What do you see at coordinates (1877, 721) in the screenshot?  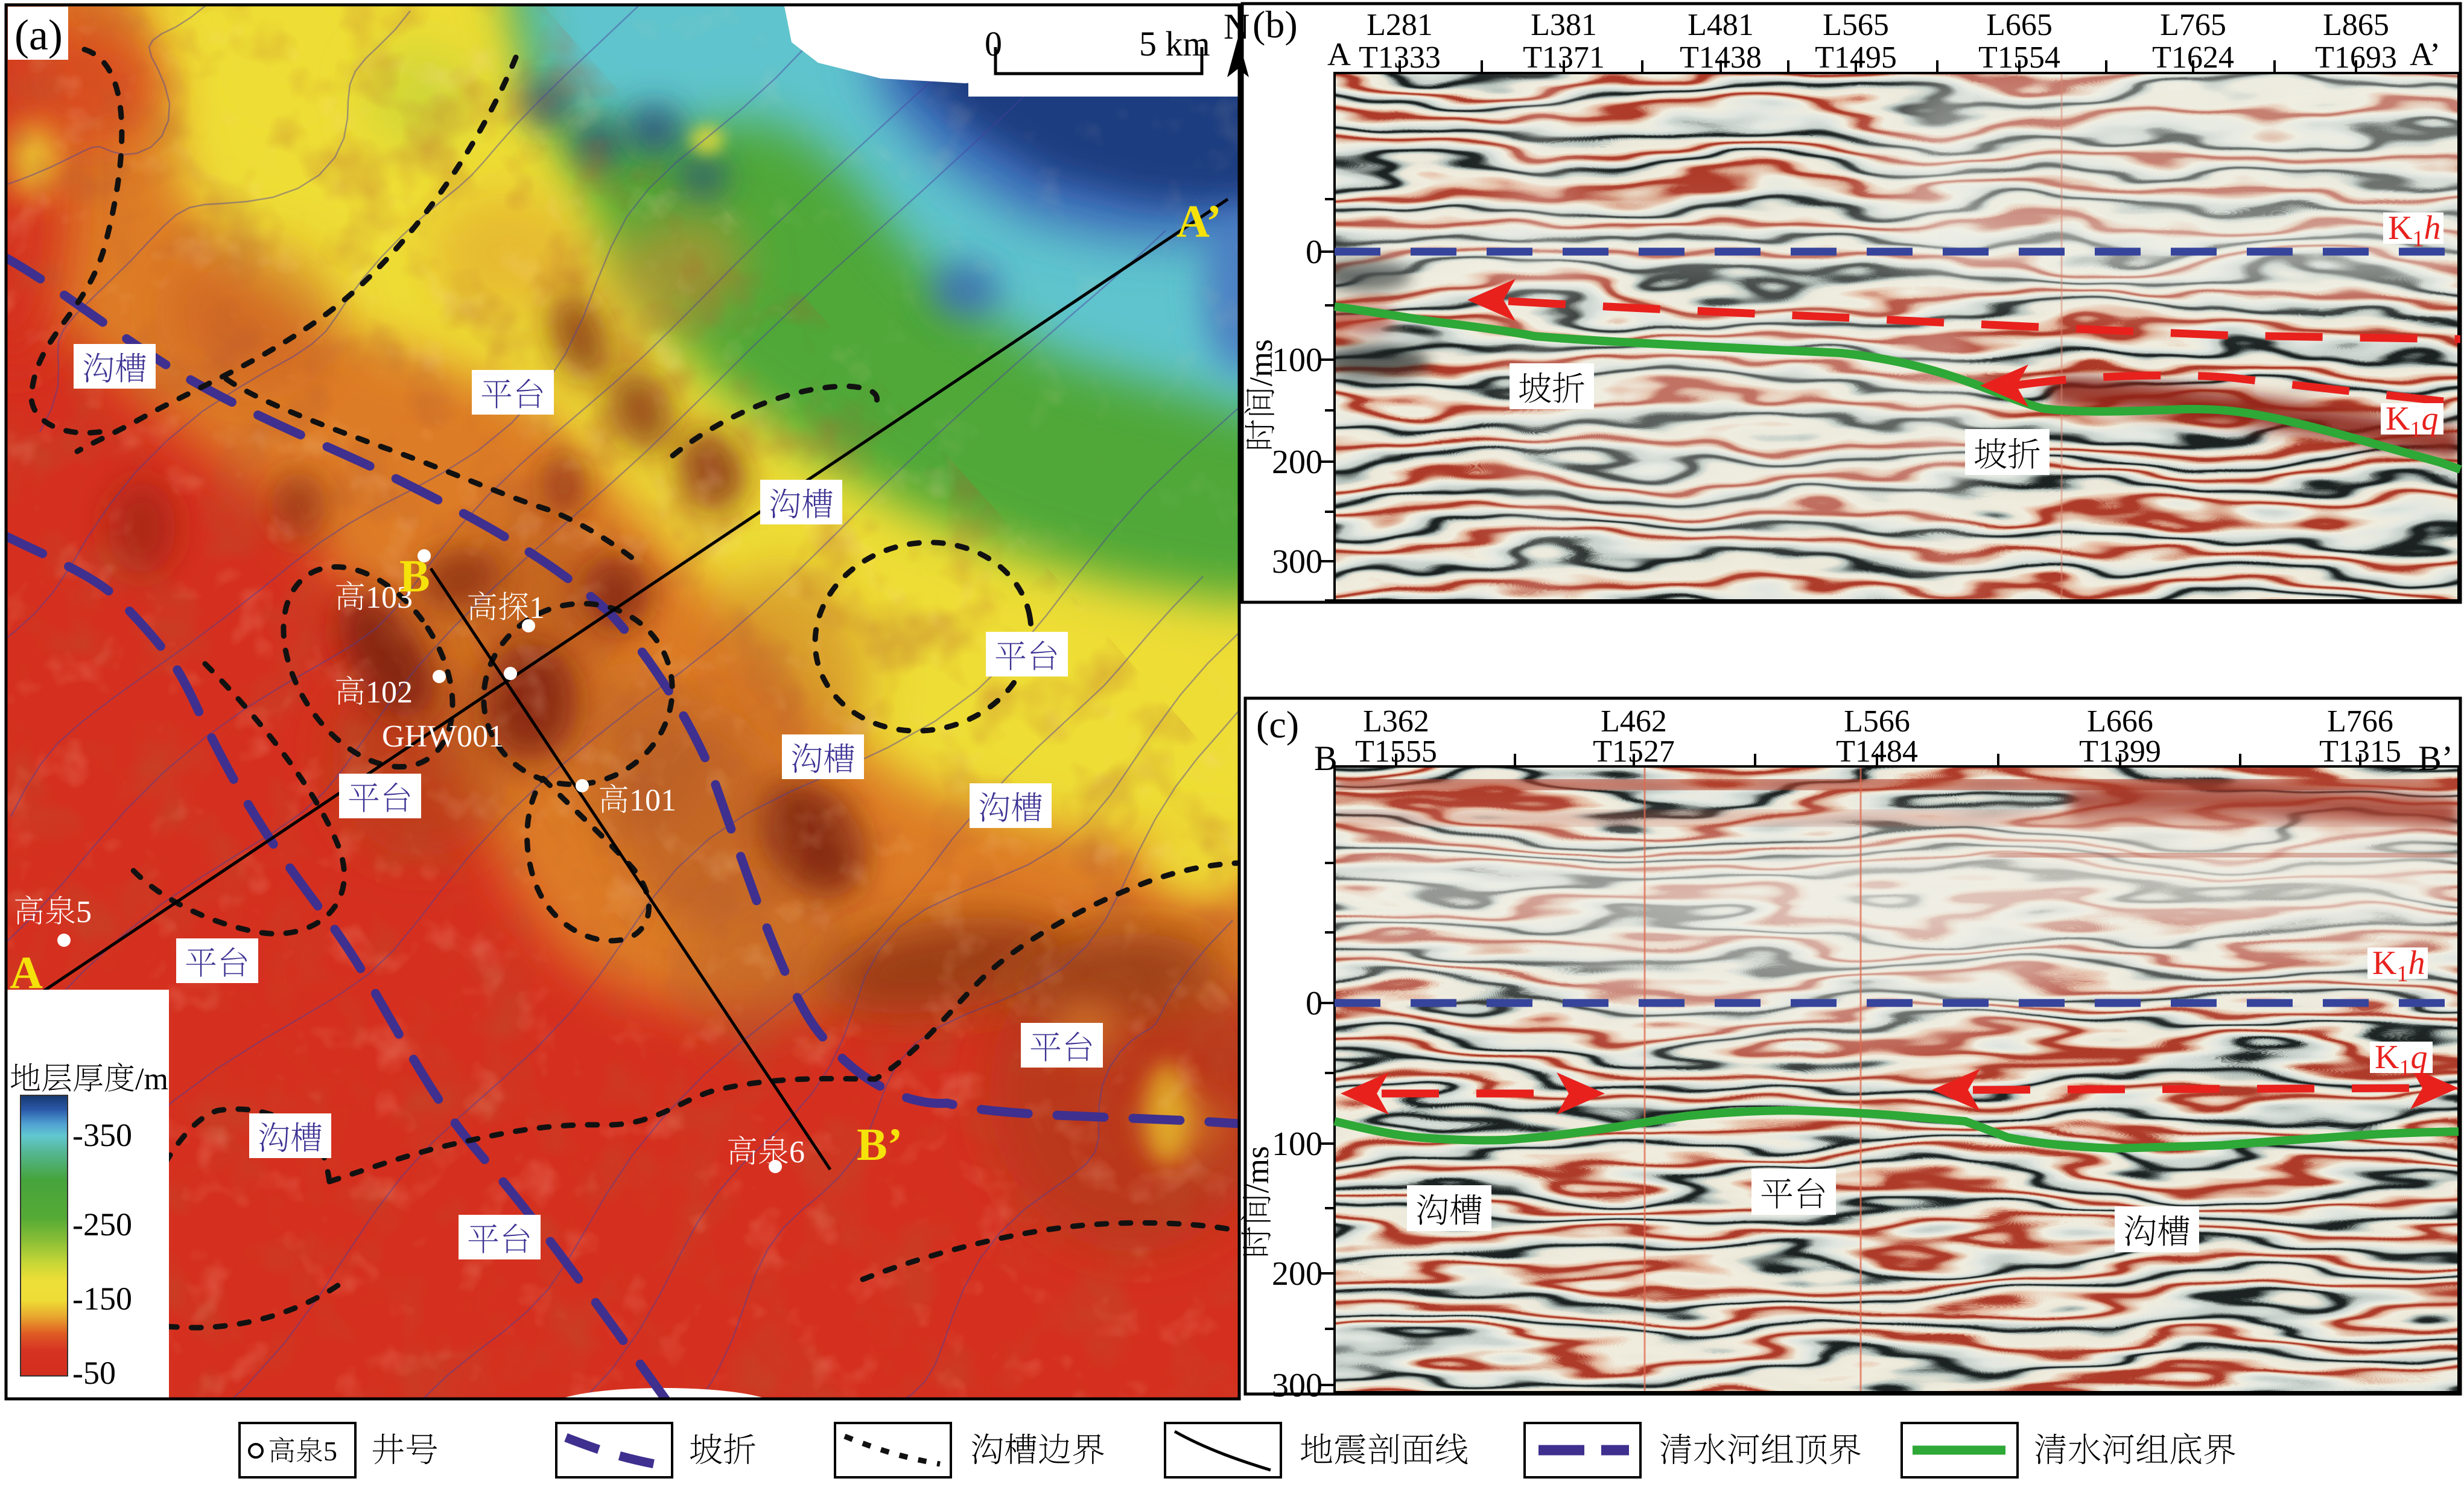 I see `svg-text: L566` at bounding box center [1877, 721].